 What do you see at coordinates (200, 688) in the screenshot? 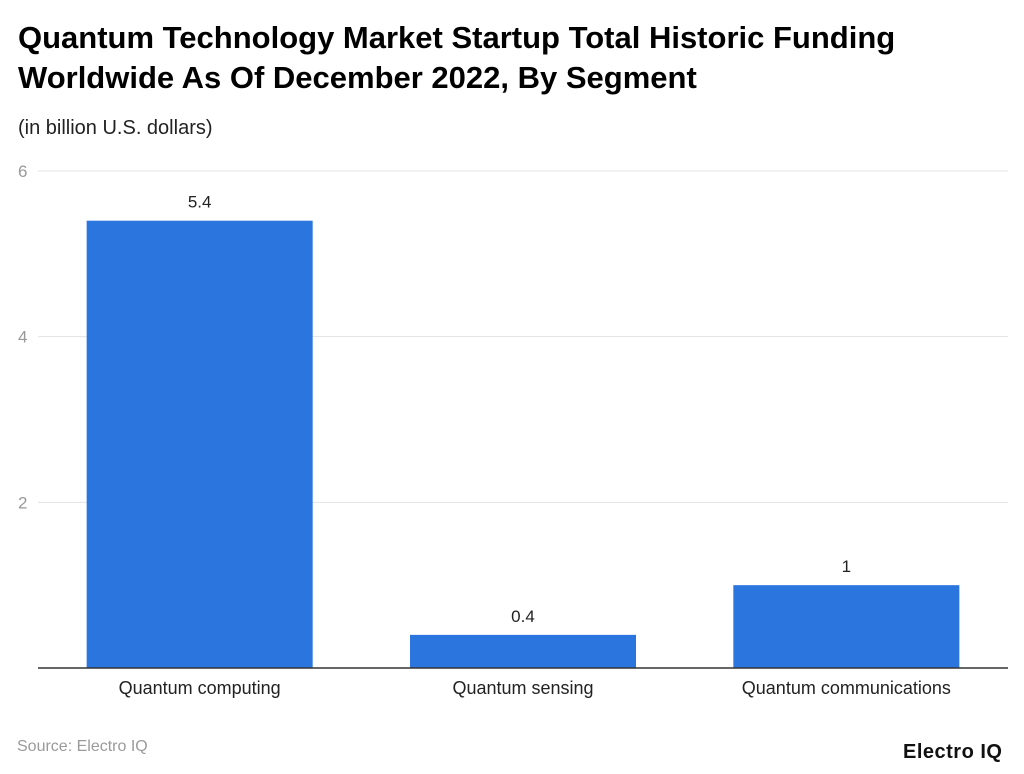
I see `x-category-label: Quantum computing` at bounding box center [200, 688].